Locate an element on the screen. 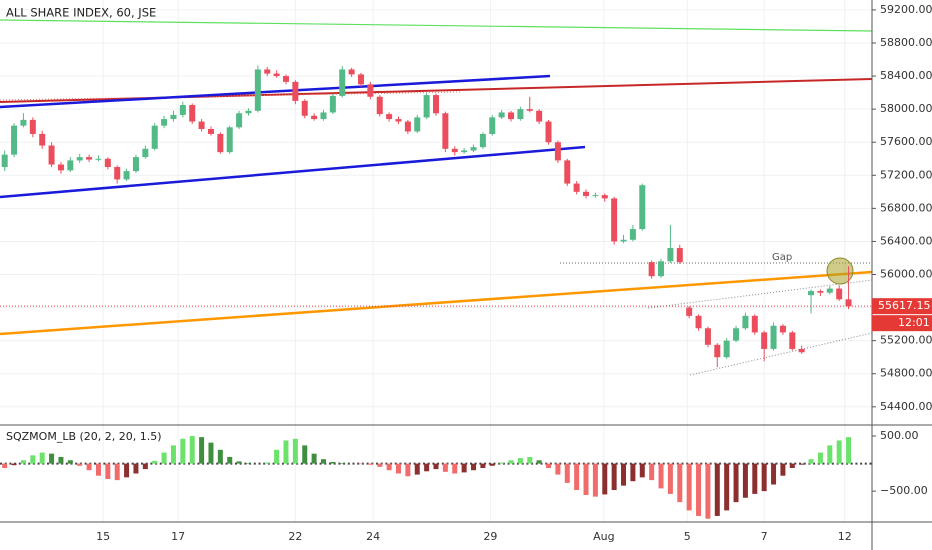 The height and width of the screenshot is (550, 932). x-tick-label: 29 is located at coordinates (490, 536).